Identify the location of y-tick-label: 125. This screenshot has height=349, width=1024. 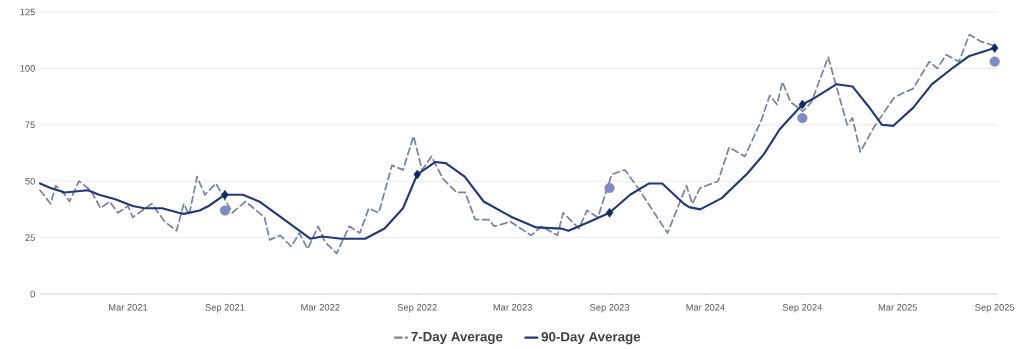
(27, 12).